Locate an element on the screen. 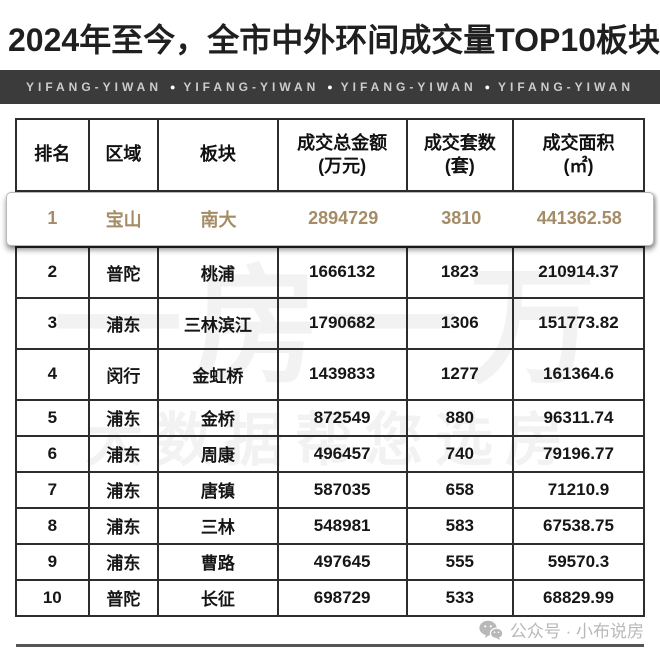 The width and height of the screenshot is (660, 657). col-header-label: 成交套数 is located at coordinates (459, 143).